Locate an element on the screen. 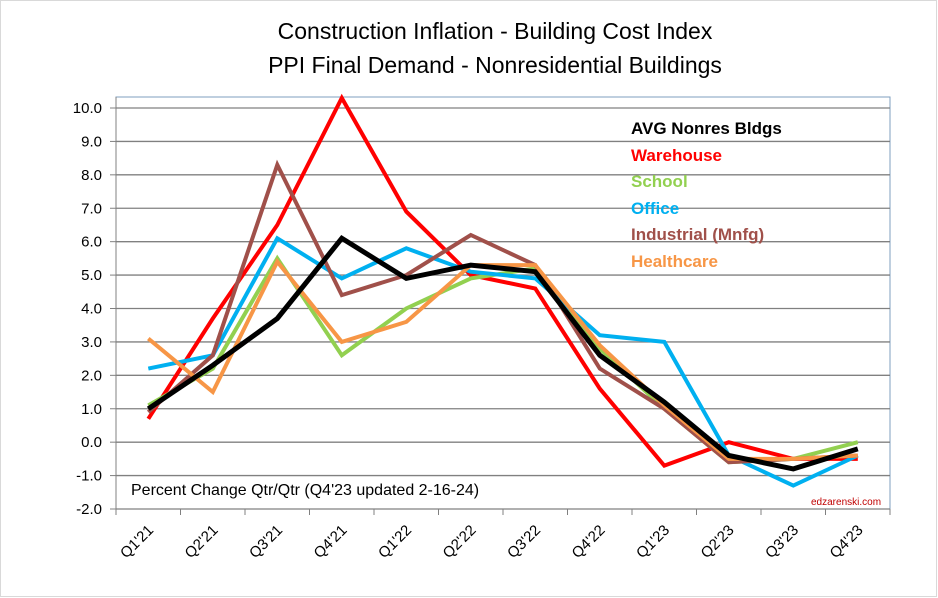 Image resolution: width=938 pixels, height=598 pixels. y-tick-label: 0.0 is located at coordinates (91, 442).